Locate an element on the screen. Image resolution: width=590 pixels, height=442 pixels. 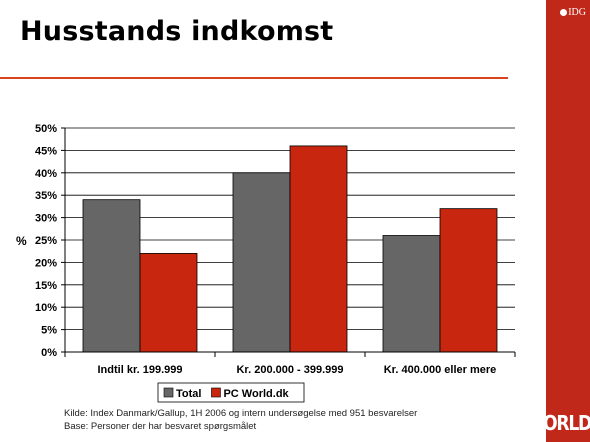
legend-label: PC World.dk is located at coordinates (256, 394).